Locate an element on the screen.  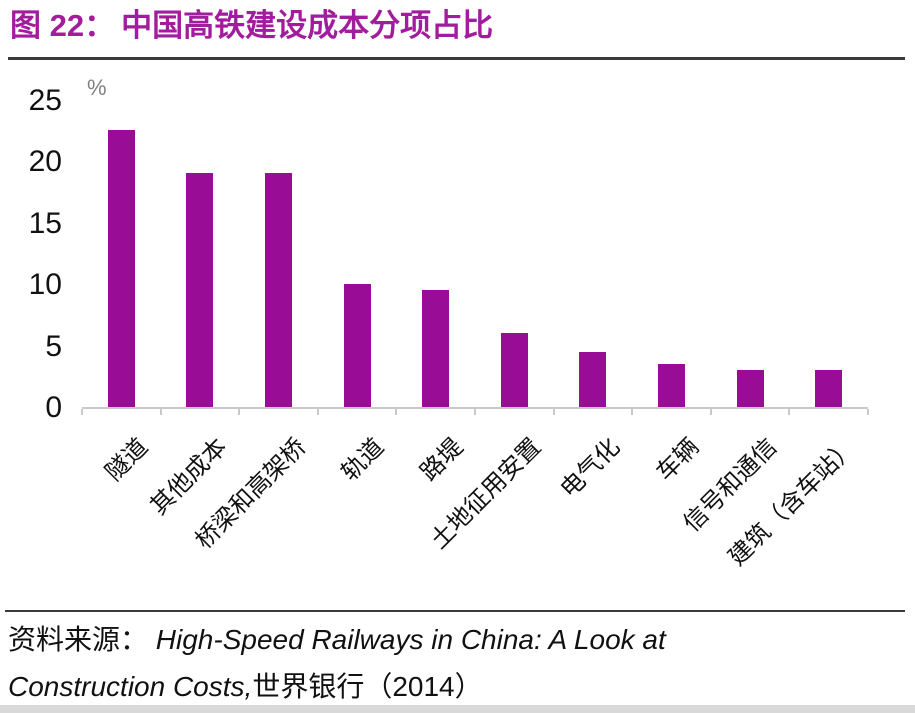
y-axis-tick-label: 15 is located at coordinates (45, 223).